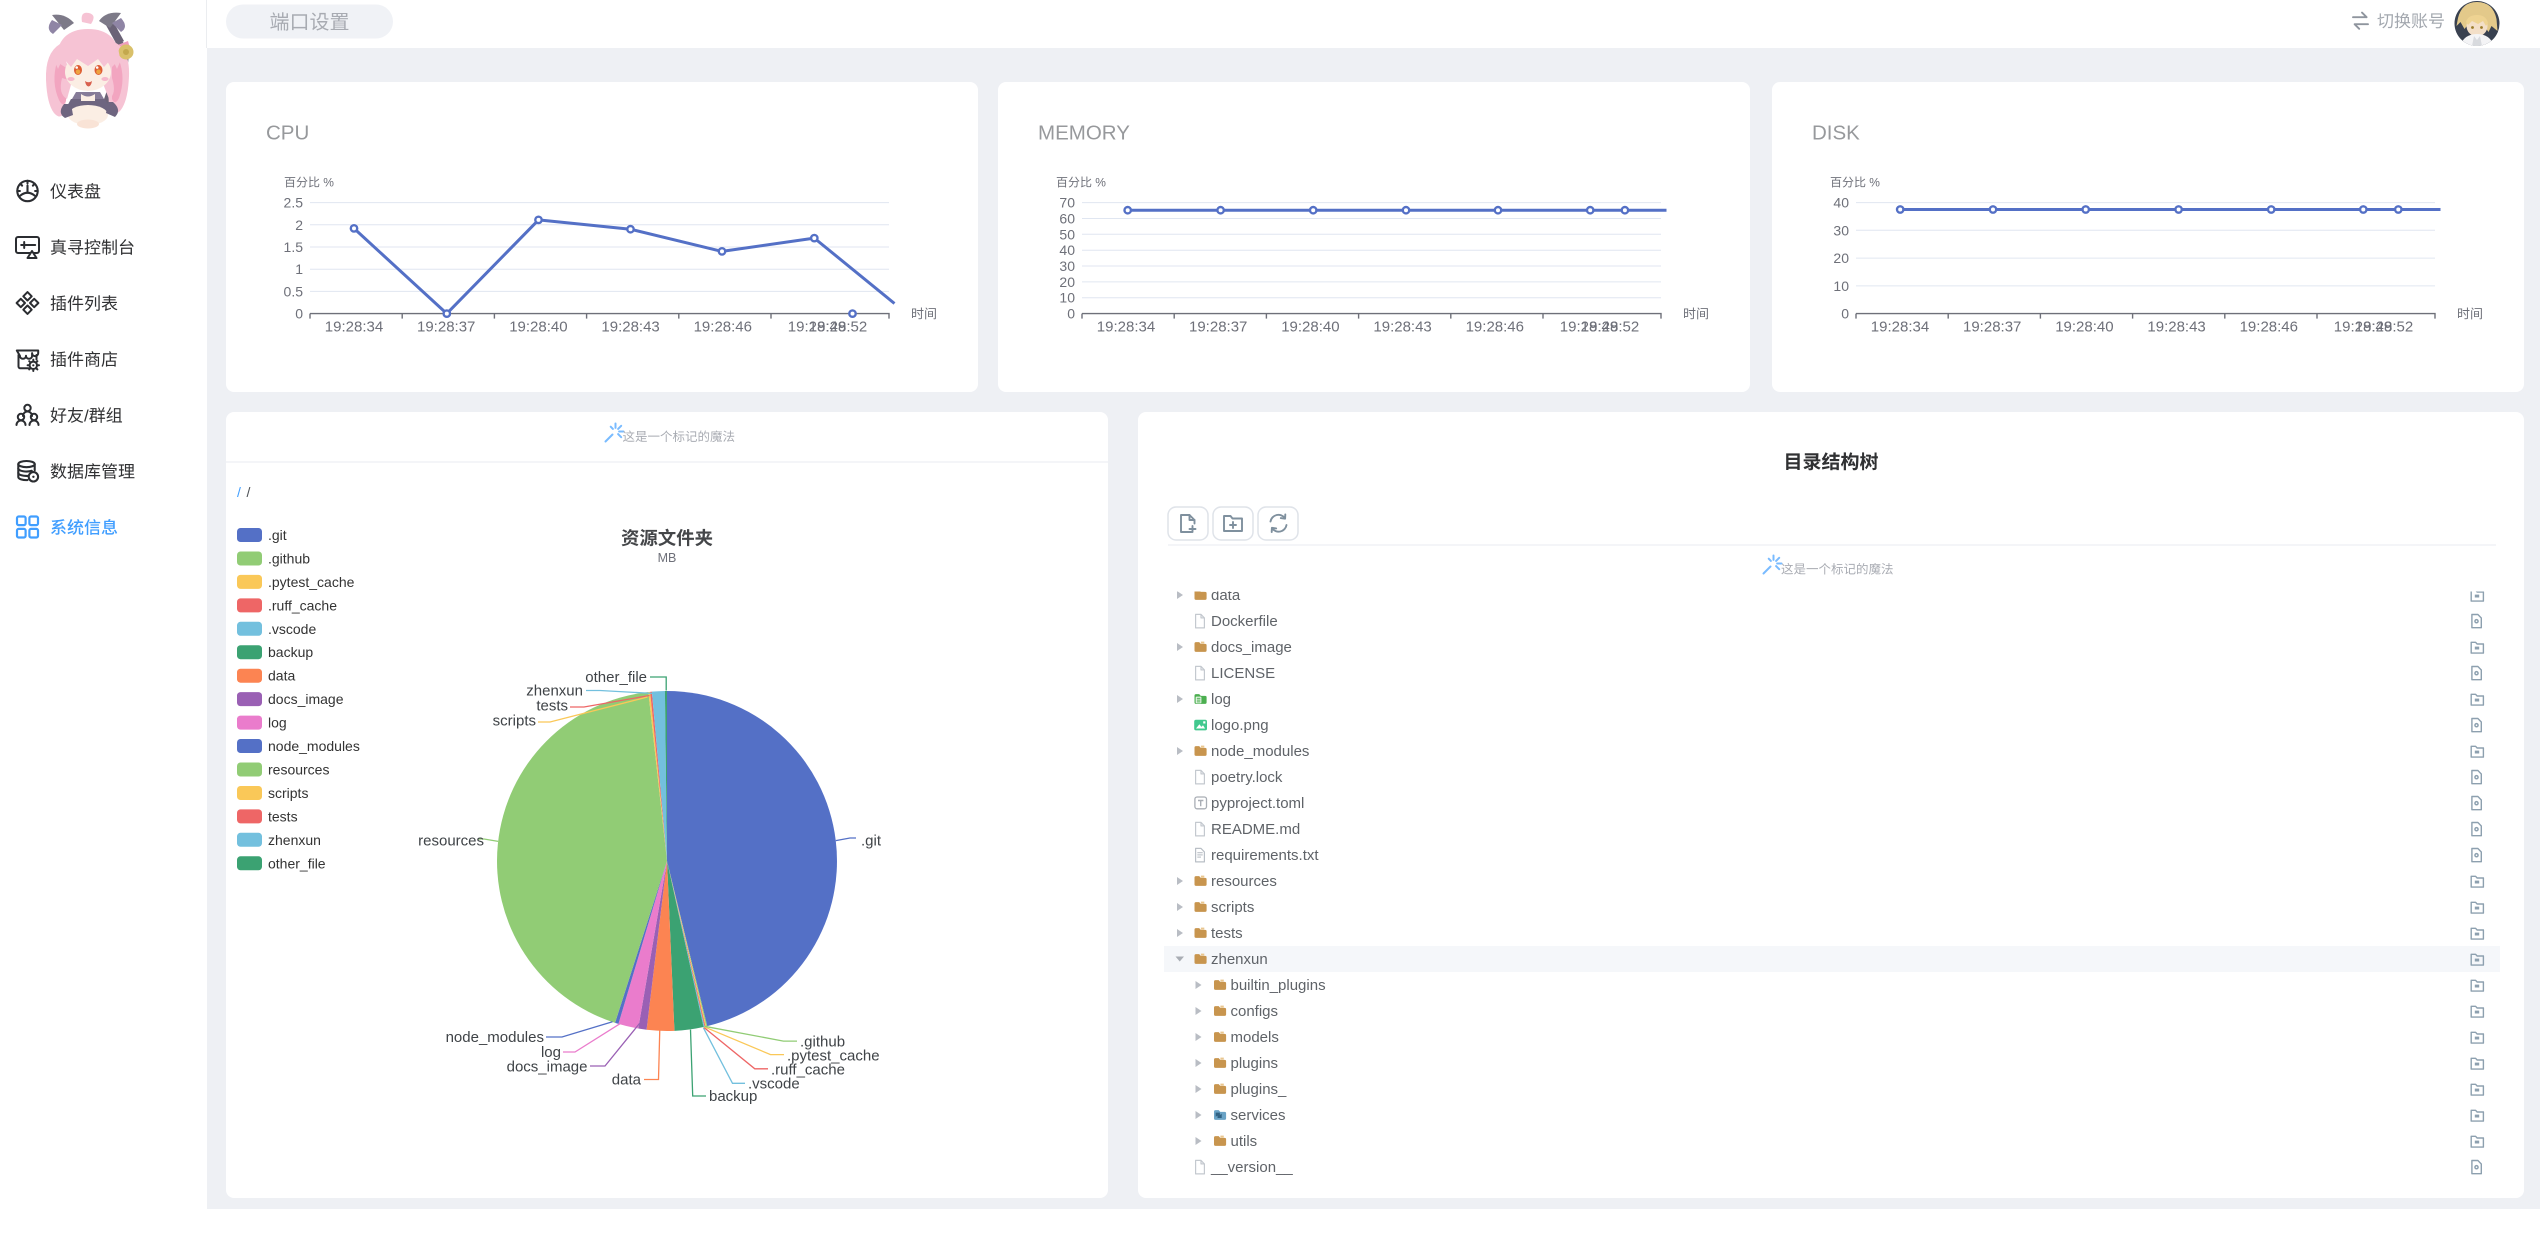  Describe the element at coordinates (294, 203) in the screenshot. I see `svg-text: 2.5` at that location.